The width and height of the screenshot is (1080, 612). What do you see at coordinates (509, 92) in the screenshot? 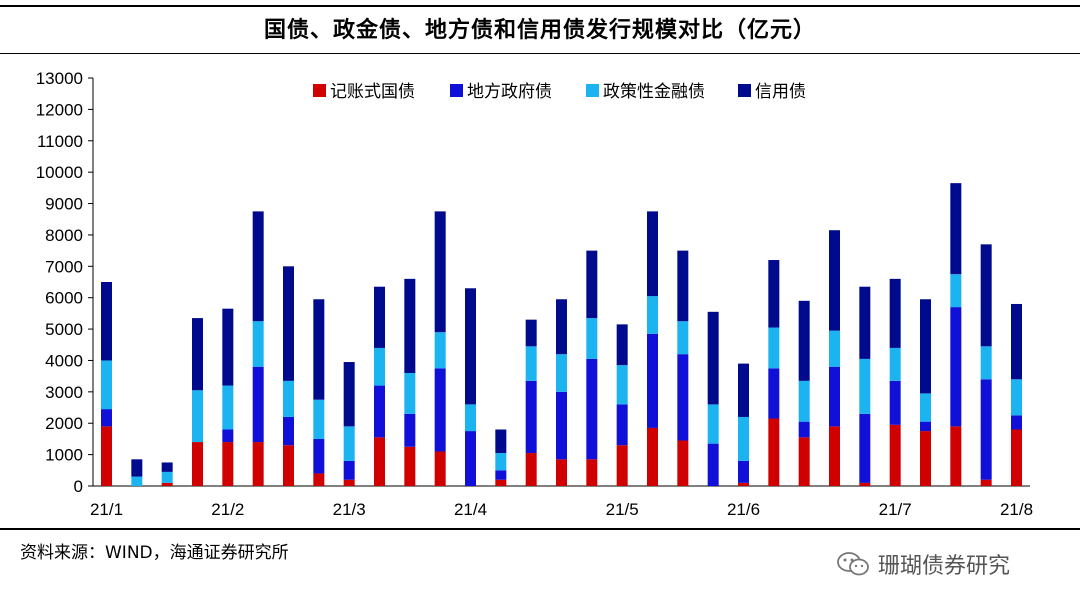
I see `legend-label: 地方政府债` at bounding box center [509, 92].